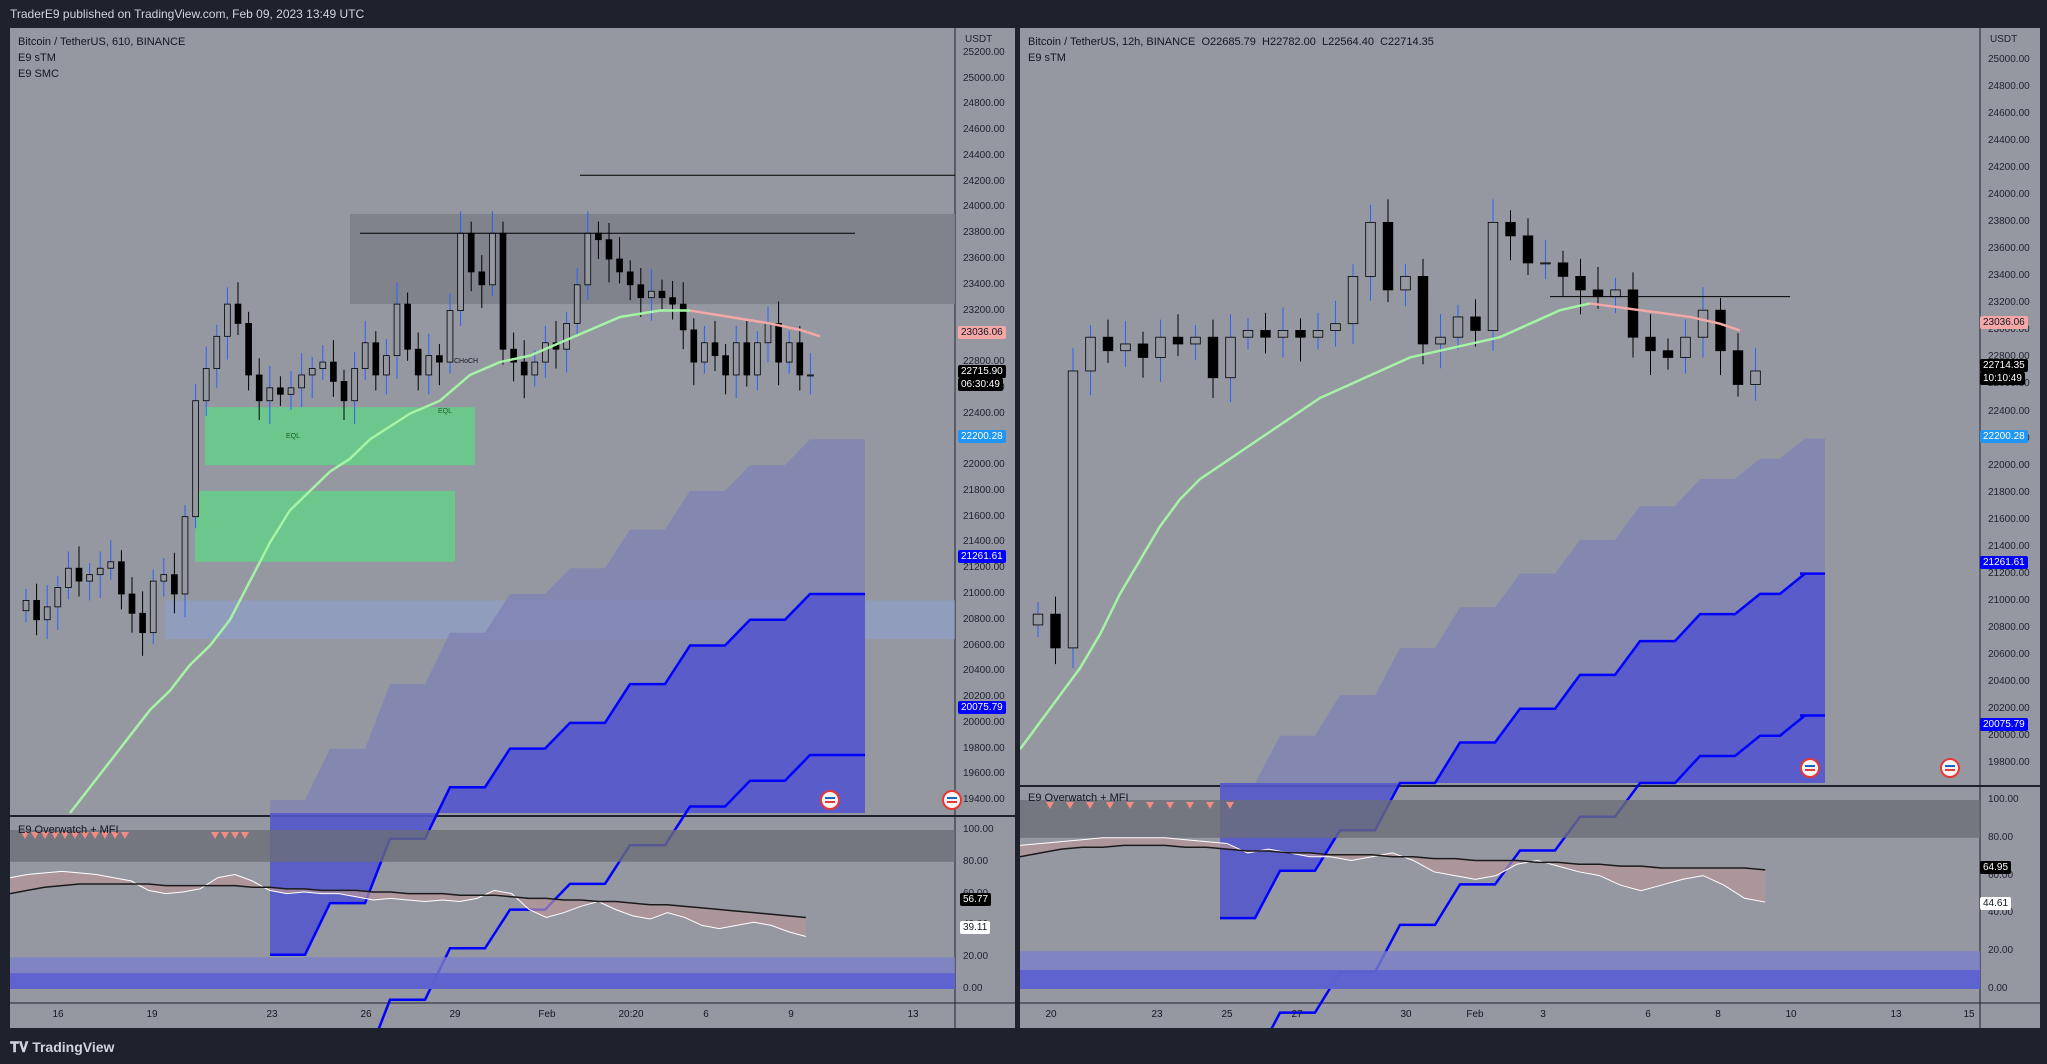 The image size is (2047, 1064). What do you see at coordinates (1227, 1014) in the screenshot?
I see `time-axis-label: 25` at bounding box center [1227, 1014].